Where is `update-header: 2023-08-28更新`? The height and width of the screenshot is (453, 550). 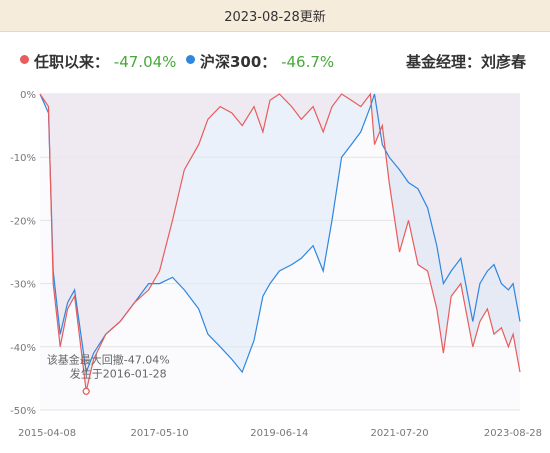
update-header: 2023-08-28更新 is located at coordinates (275, 16).